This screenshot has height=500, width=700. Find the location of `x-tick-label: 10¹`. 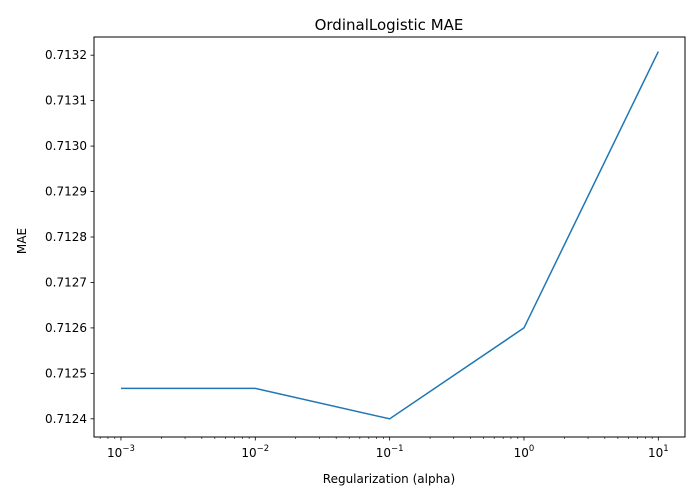

x-tick-label: 10¹ is located at coordinates (658, 452).